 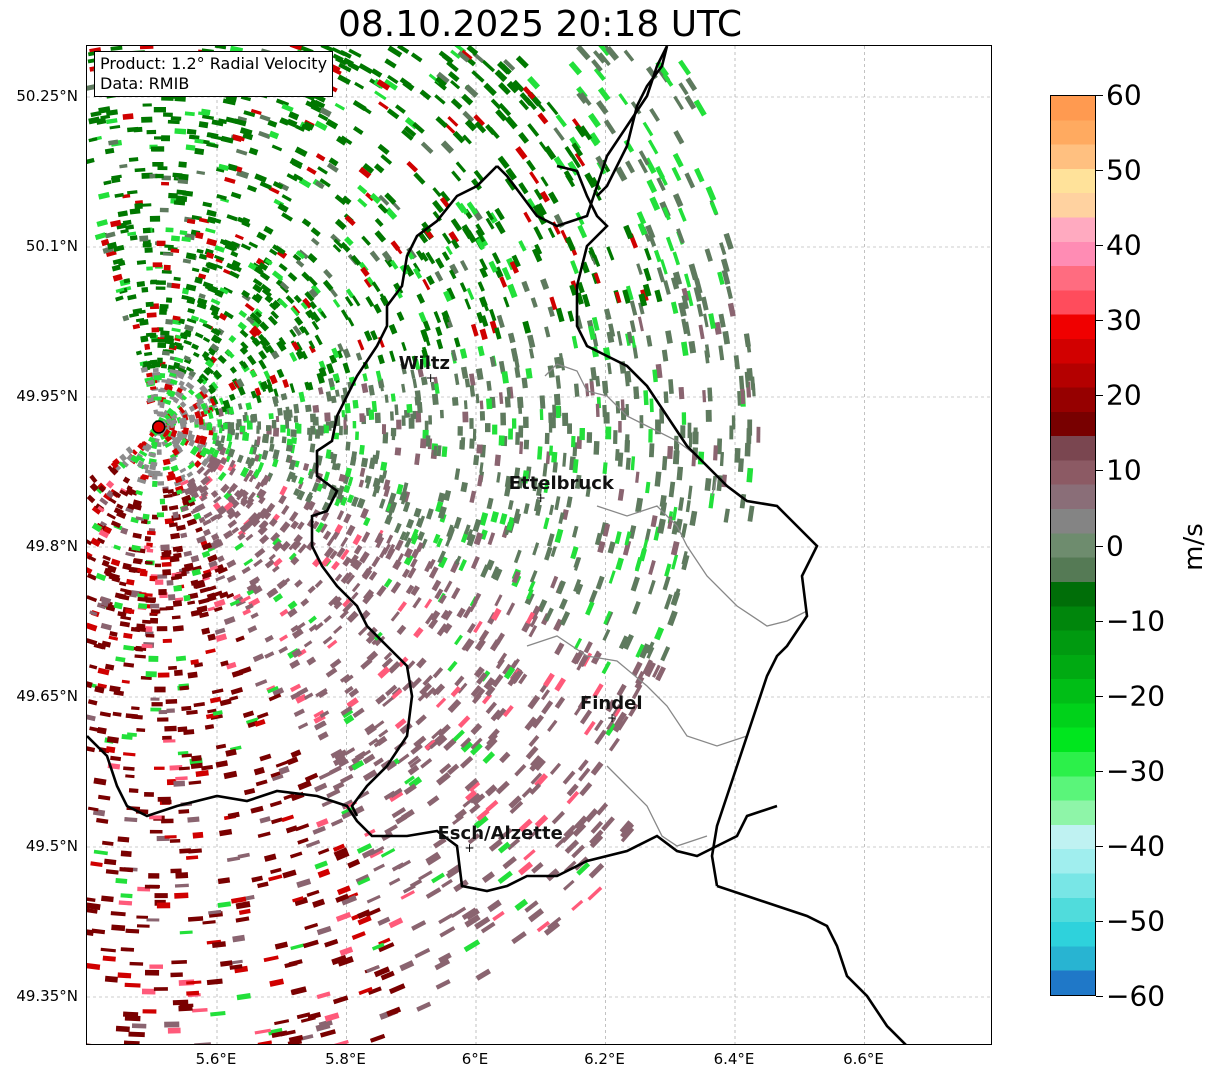 What do you see at coordinates (1124, 320) in the screenshot?
I see `colorbar-tick-label: 30` at bounding box center [1124, 320].